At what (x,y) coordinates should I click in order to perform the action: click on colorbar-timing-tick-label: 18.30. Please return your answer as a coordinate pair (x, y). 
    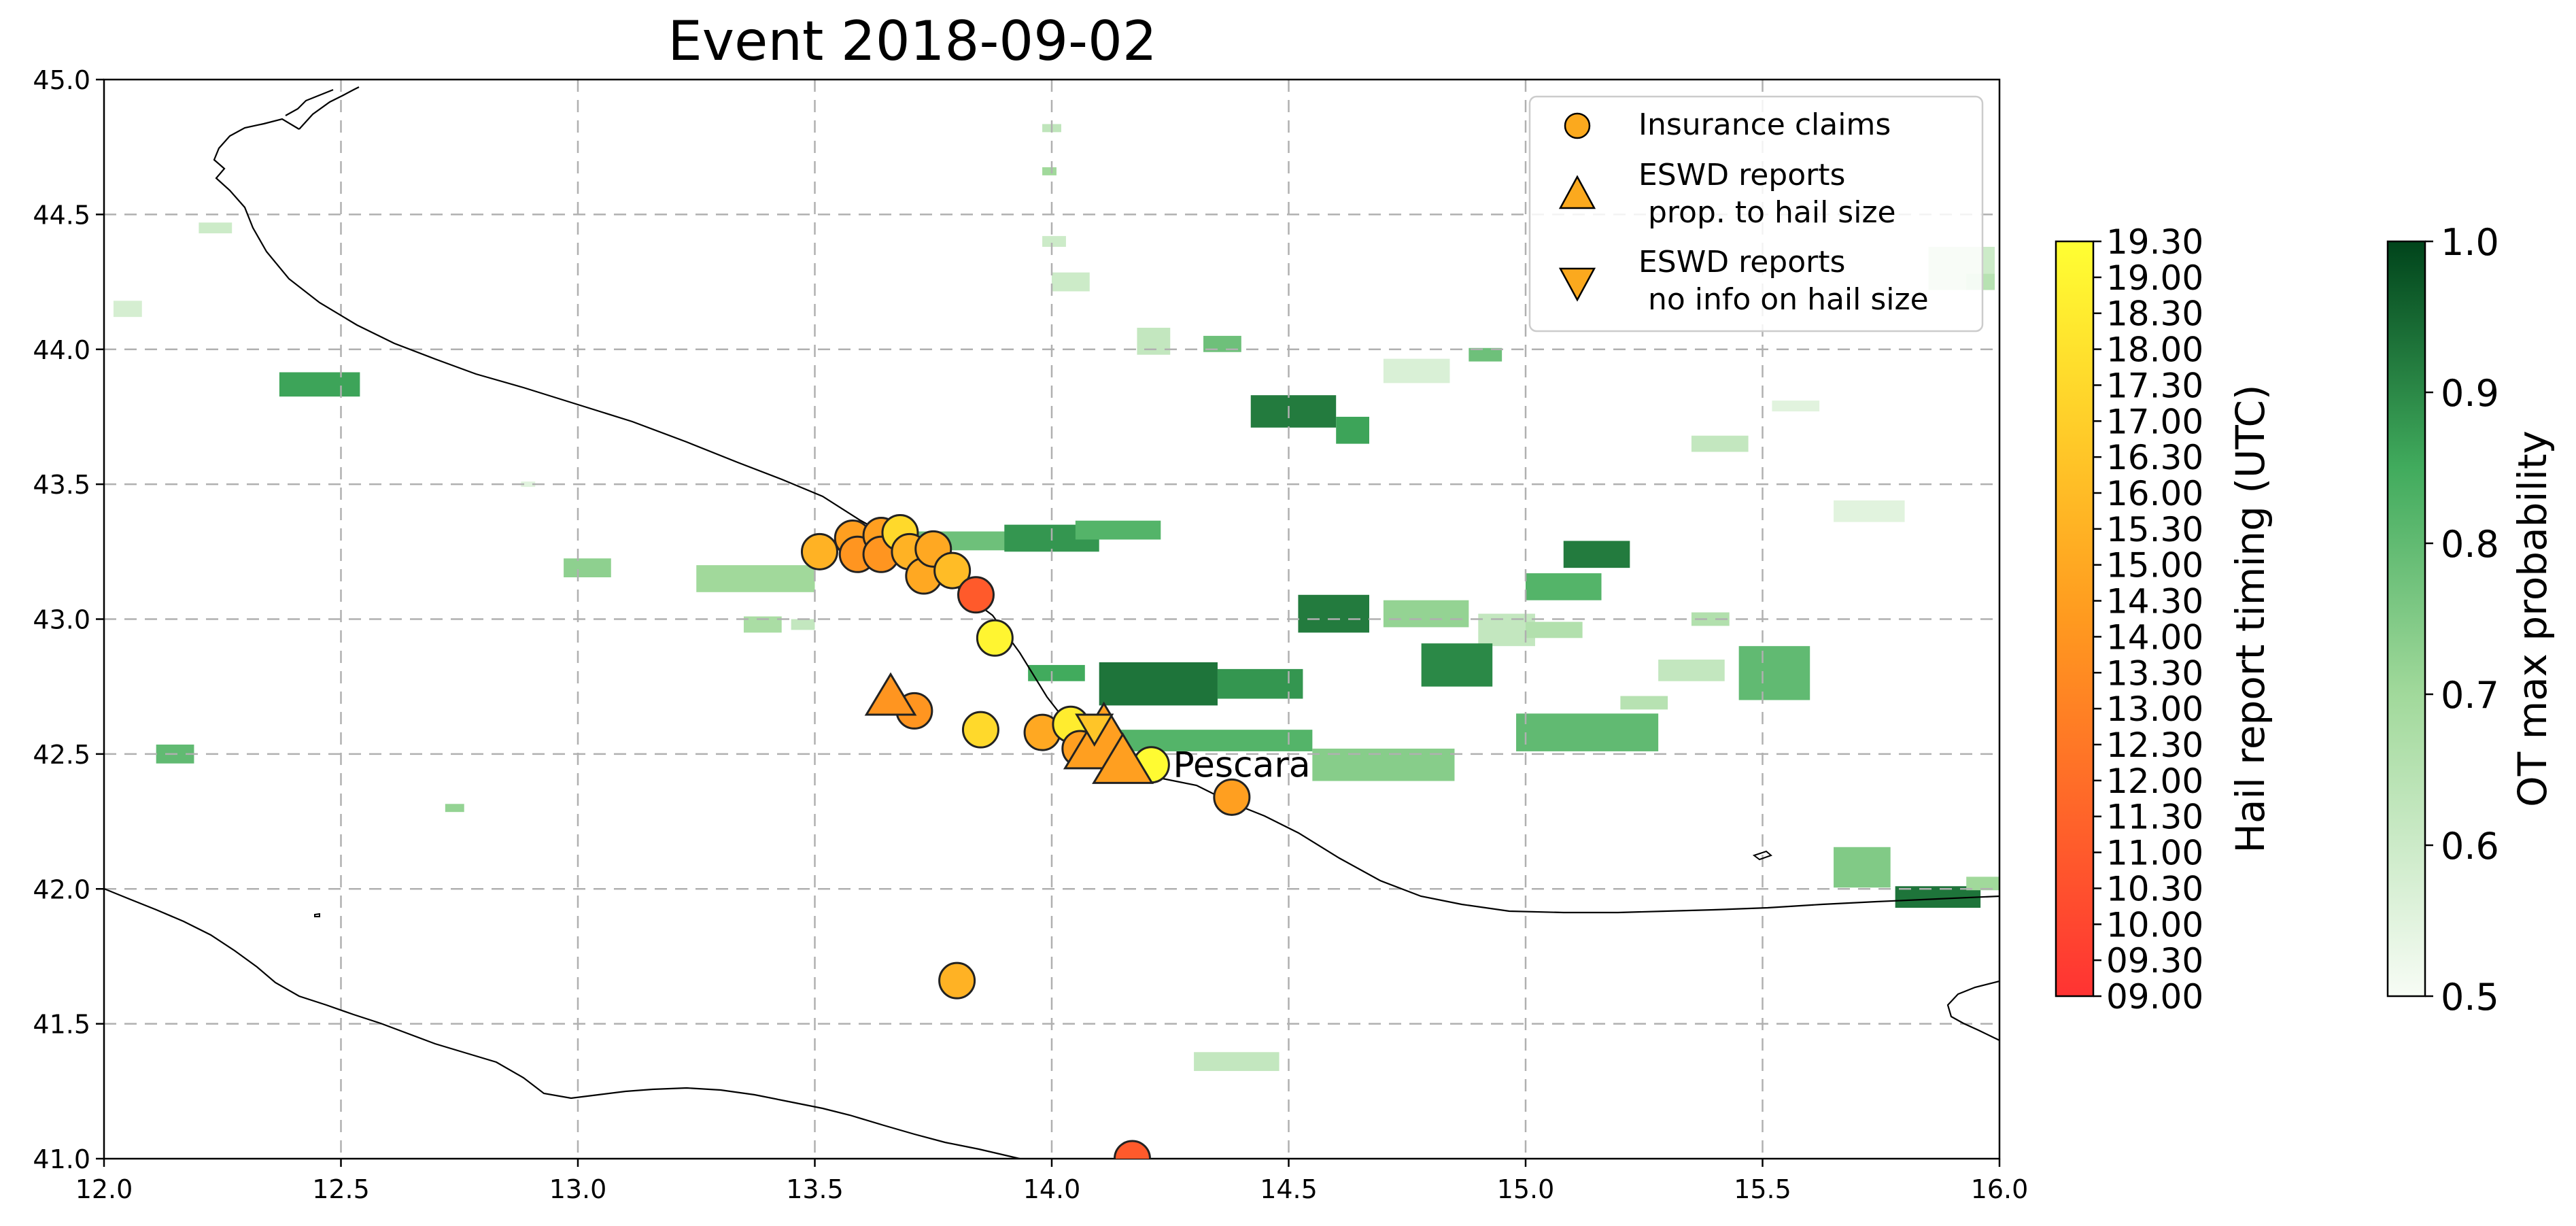
    Looking at the image, I should click on (2154, 314).